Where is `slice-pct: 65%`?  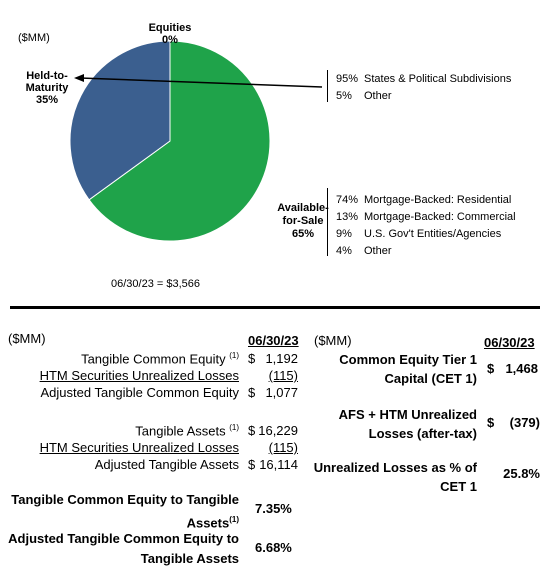
slice-pct: 65% is located at coordinates (303, 234).